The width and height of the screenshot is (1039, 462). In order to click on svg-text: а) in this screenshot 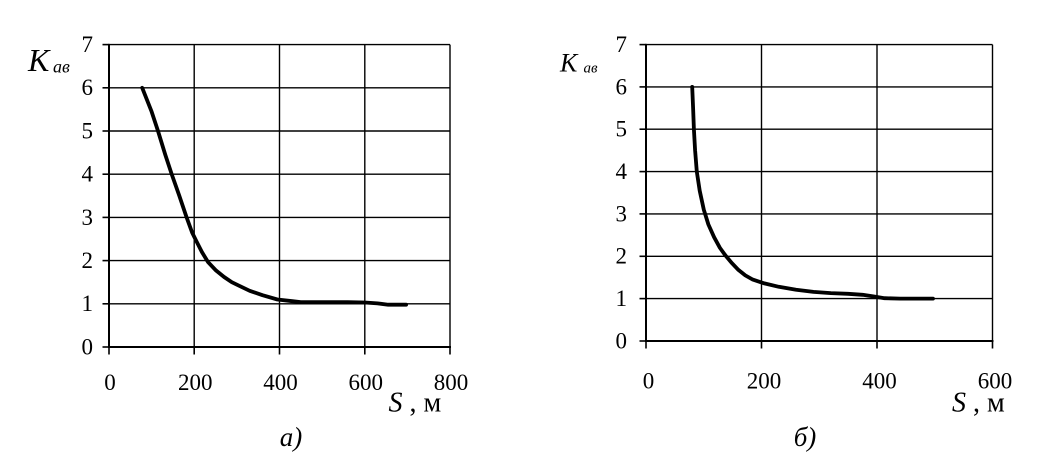, I will do `click(291, 437)`.